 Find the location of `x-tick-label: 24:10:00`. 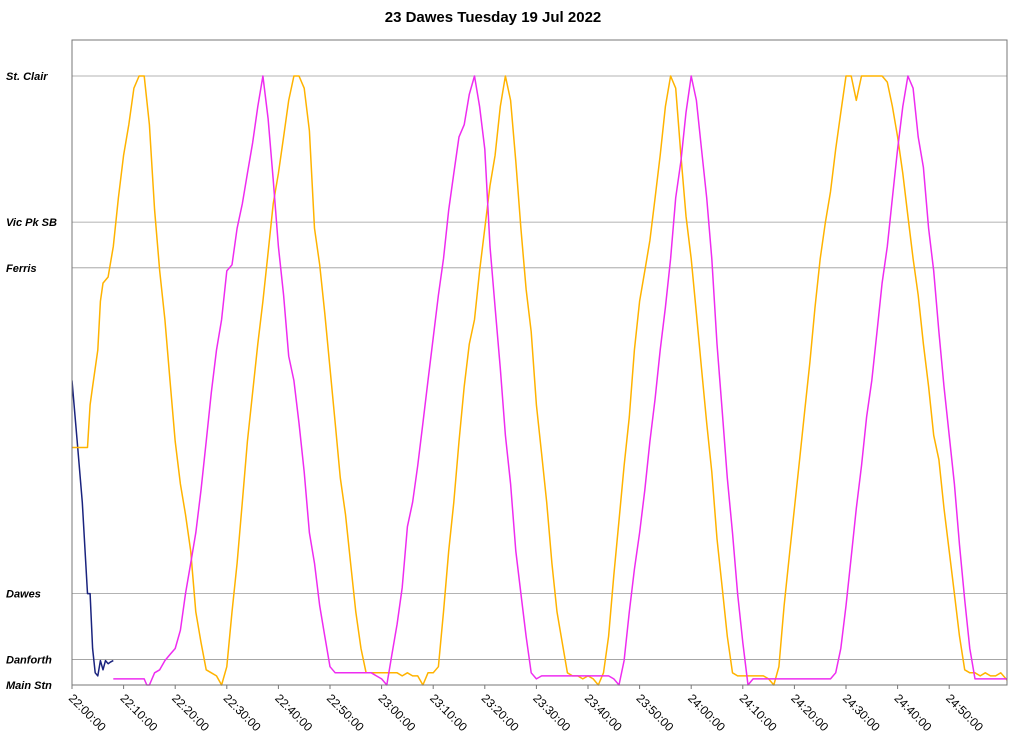

x-tick-label: 24:10:00 is located at coordinates (758, 712).